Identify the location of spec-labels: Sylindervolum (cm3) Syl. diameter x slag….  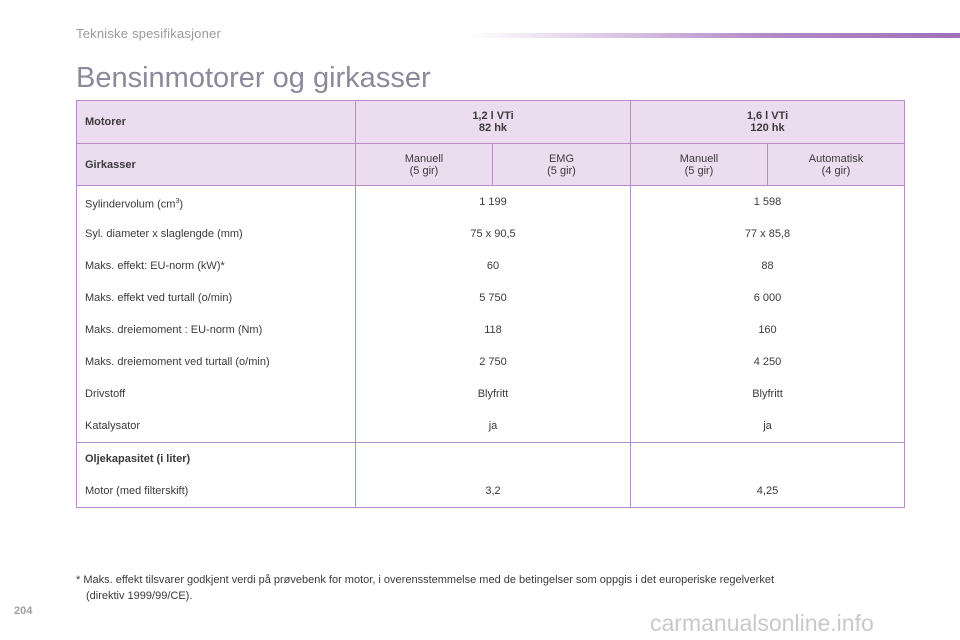
(216, 314).